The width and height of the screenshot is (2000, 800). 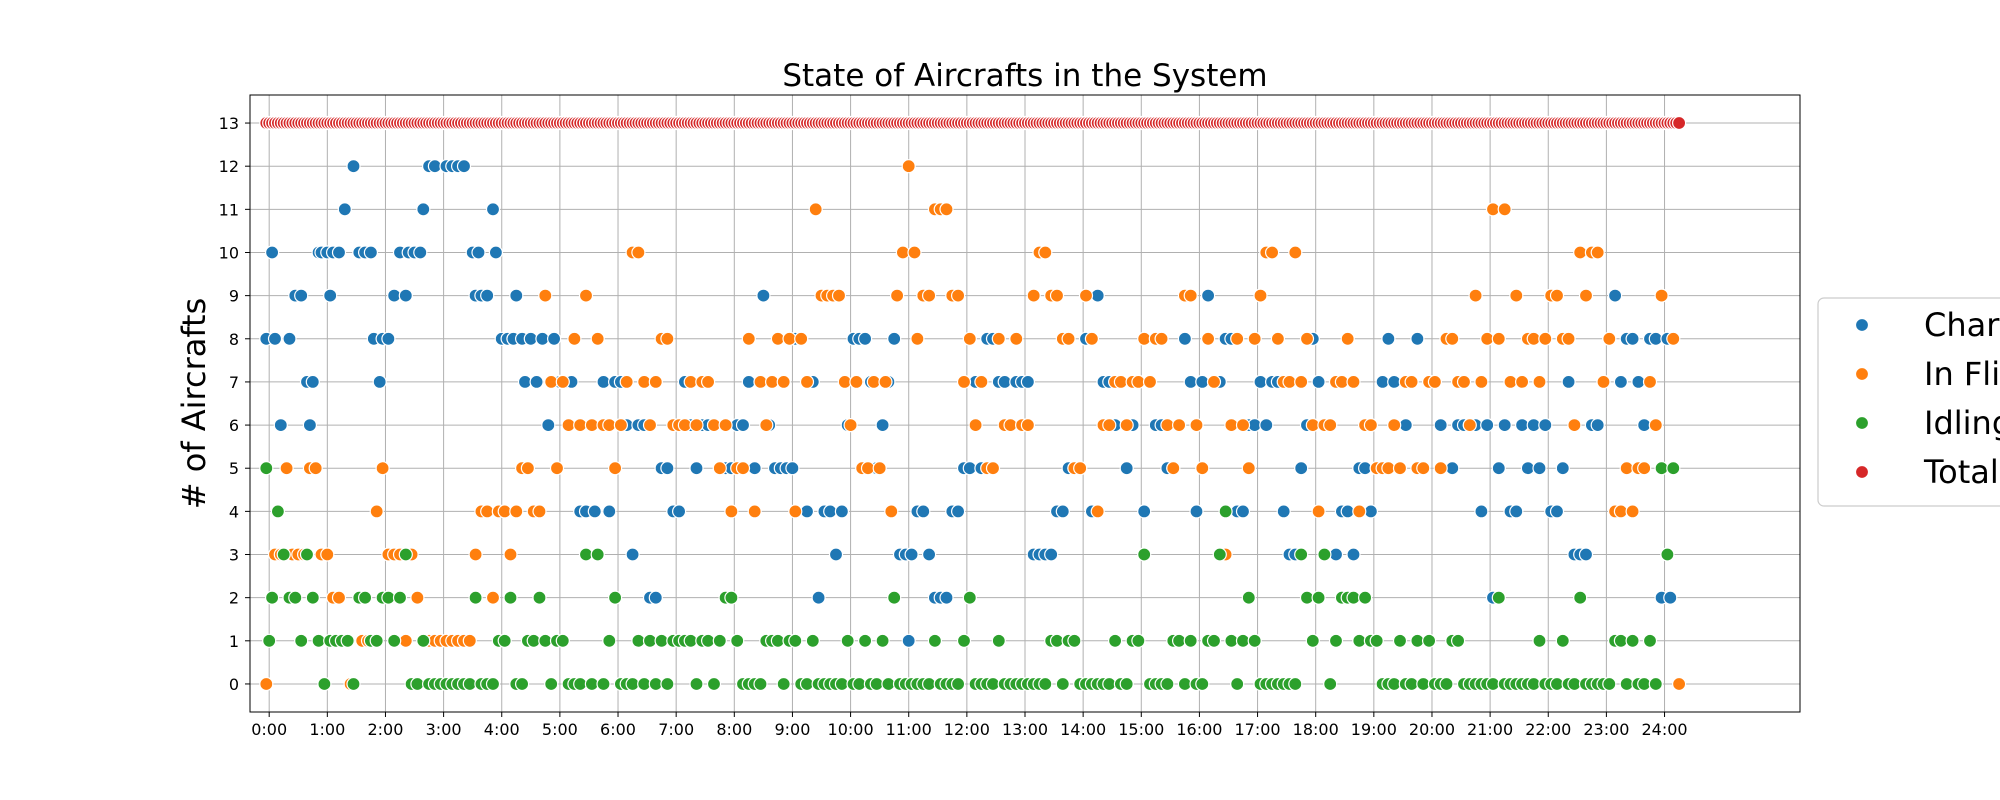 What do you see at coordinates (1664, 729) in the screenshot?
I see `x-tick-label: 24:00` at bounding box center [1664, 729].